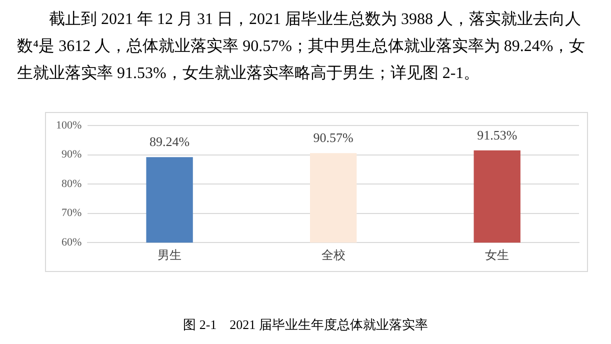 The width and height of the screenshot is (611, 344). I want to click on data-label: 89.24%, so click(170, 141).